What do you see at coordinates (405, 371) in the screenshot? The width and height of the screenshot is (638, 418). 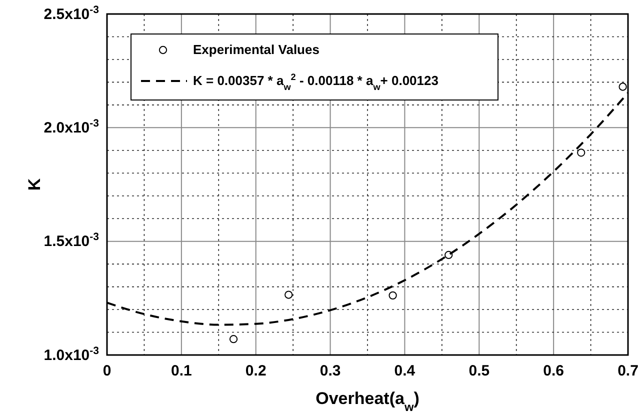 I see `x-tick-label: 0.4` at bounding box center [405, 371].